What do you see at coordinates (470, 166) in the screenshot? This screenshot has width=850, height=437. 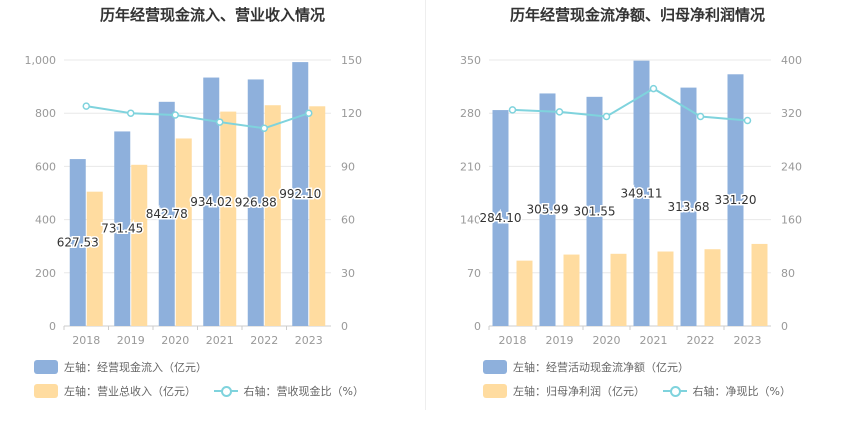 I see `left-axis-tick-label: 210` at bounding box center [470, 166].